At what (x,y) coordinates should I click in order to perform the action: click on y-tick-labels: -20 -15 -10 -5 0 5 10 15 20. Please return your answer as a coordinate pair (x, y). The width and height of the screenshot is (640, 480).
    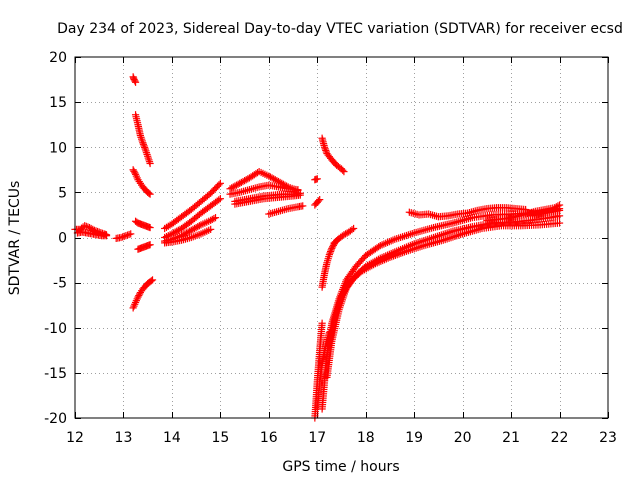
    Looking at the image, I should click on (55, 238).